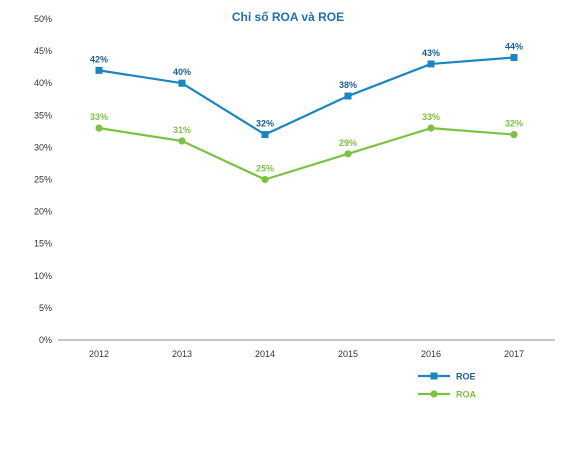 The height and width of the screenshot is (450, 576). I want to click on y-tick-label: 0%, so click(45, 340).